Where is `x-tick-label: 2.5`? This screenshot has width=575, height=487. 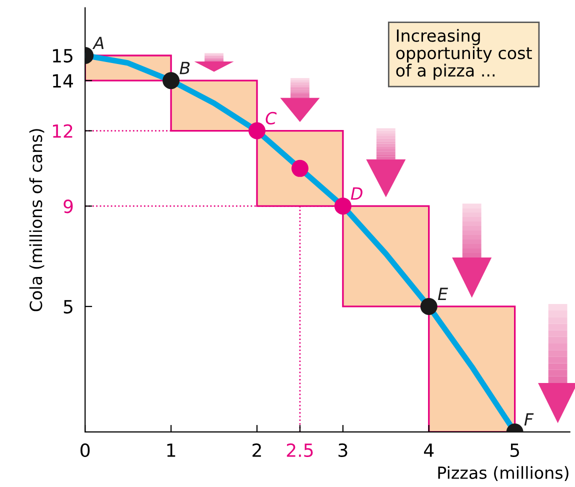 x-tick-label: 2.5 is located at coordinates (299, 450).